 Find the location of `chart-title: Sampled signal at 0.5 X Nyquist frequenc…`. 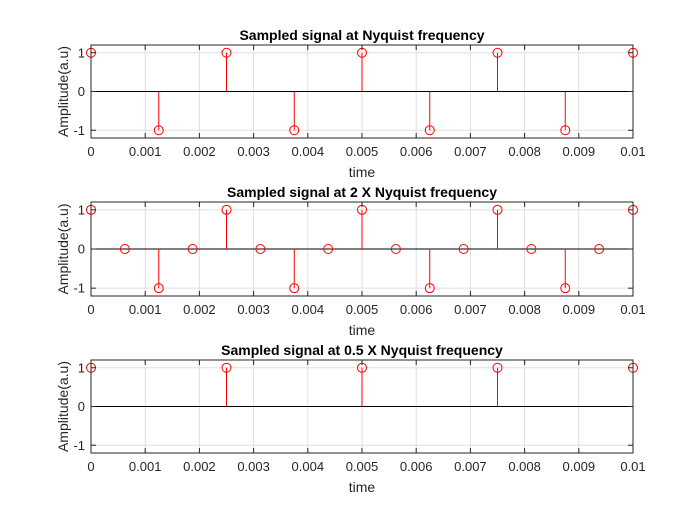

chart-title: Sampled signal at 0.5 X Nyquist frequenc… is located at coordinates (362, 350).